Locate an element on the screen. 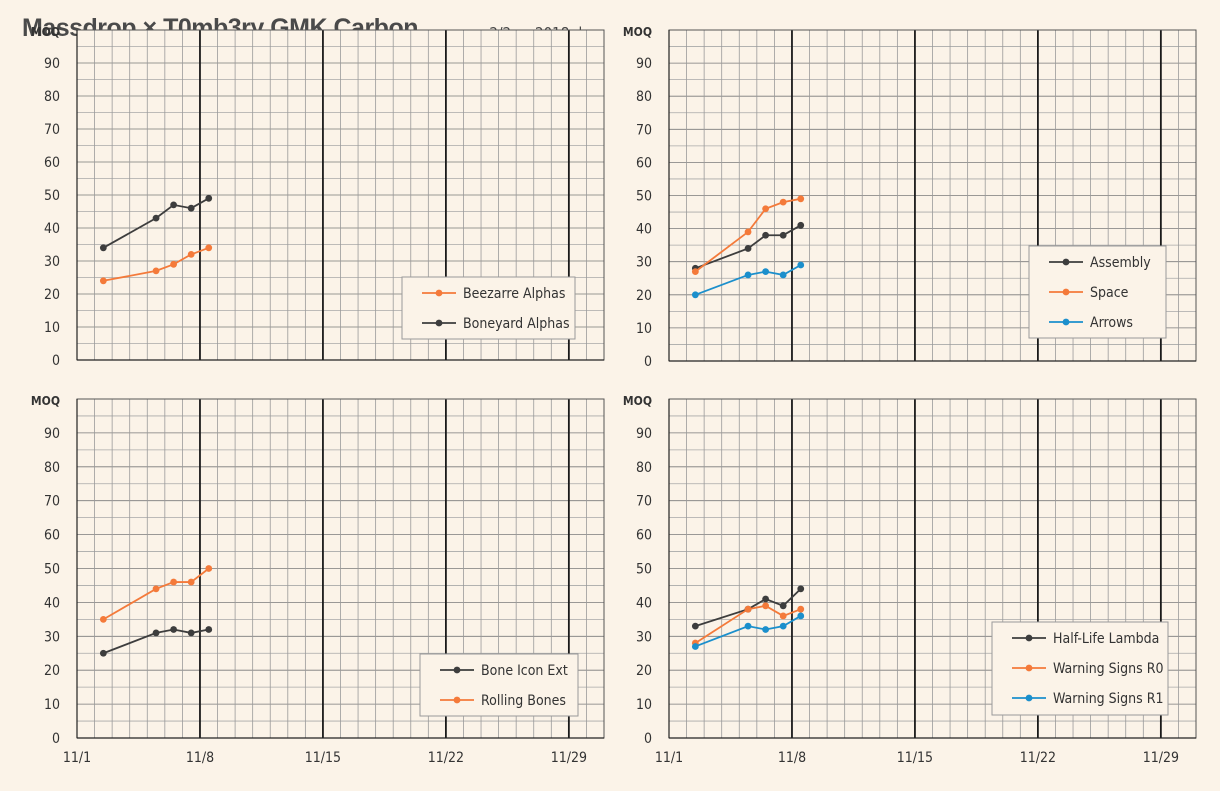 The width and height of the screenshot is (1220, 791). legend-label: Space is located at coordinates (1109, 293).